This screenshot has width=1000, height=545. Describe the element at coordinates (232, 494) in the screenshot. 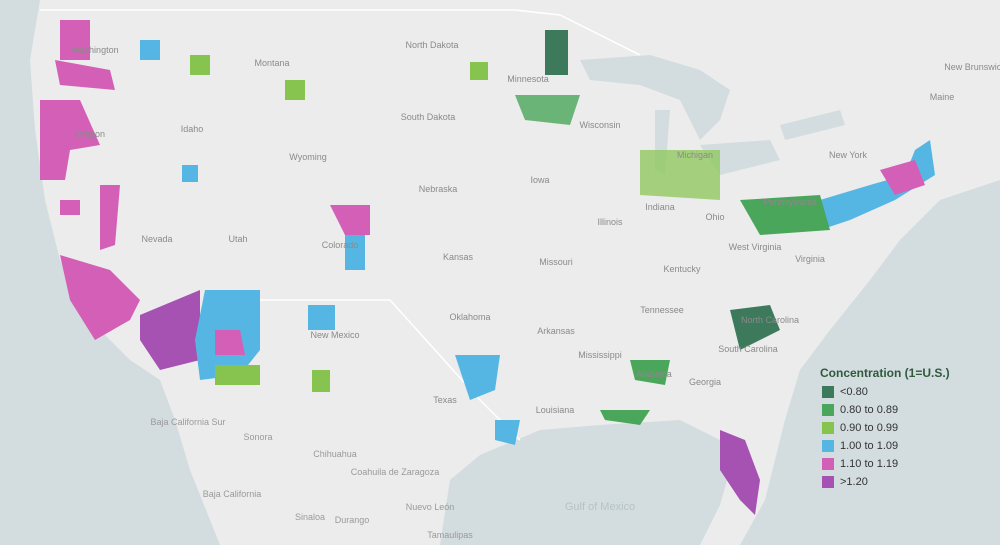

I see `place-label: Baja California` at that location.